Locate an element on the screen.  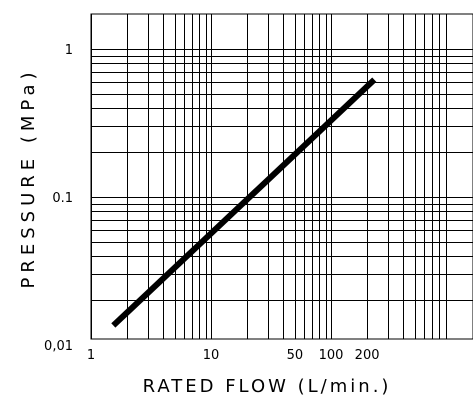
x-tick-label: 100 is located at coordinates (331, 355).